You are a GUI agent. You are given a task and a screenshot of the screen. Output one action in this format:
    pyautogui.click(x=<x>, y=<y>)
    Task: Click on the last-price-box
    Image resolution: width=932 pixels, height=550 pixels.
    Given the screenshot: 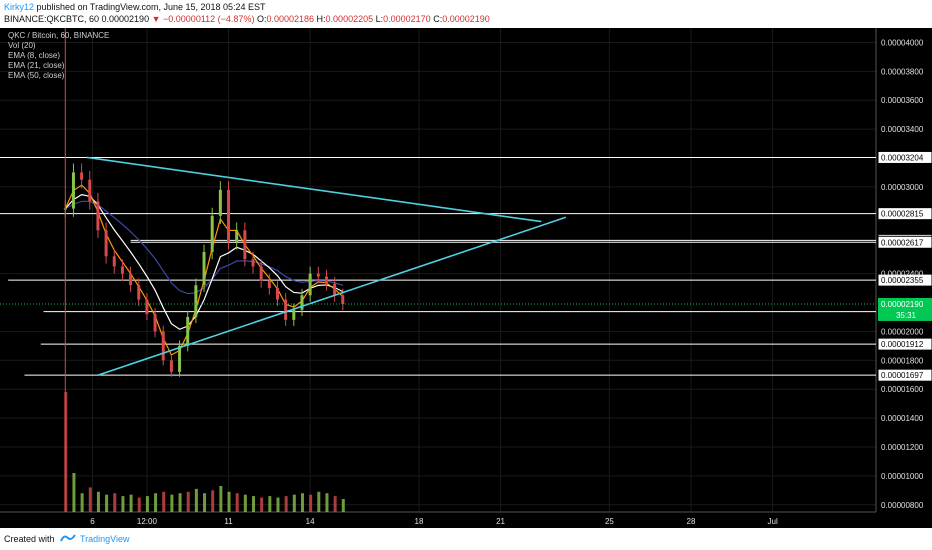 What is the action you would take?
    pyautogui.click(x=905, y=303)
    